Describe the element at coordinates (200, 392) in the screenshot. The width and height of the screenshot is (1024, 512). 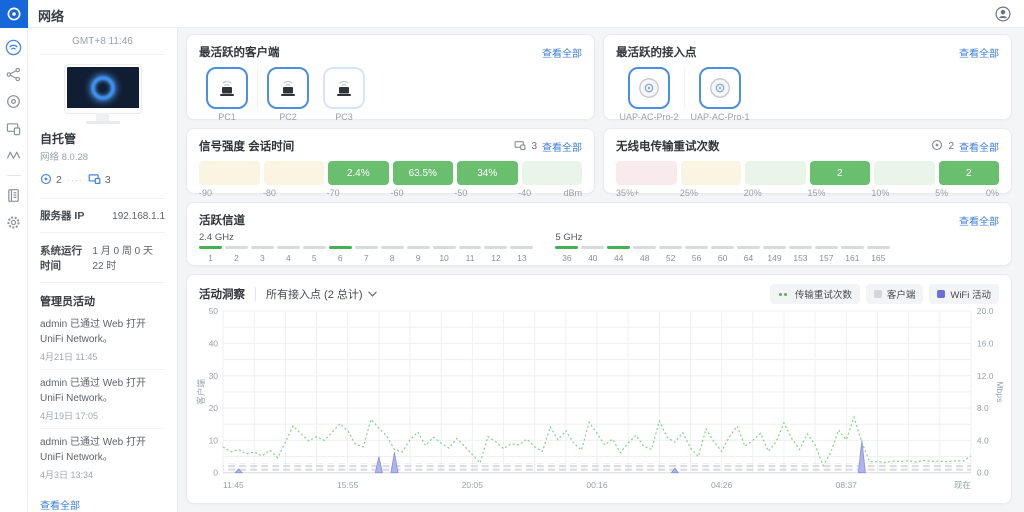
I see `svg-text: 客户端` at that location.